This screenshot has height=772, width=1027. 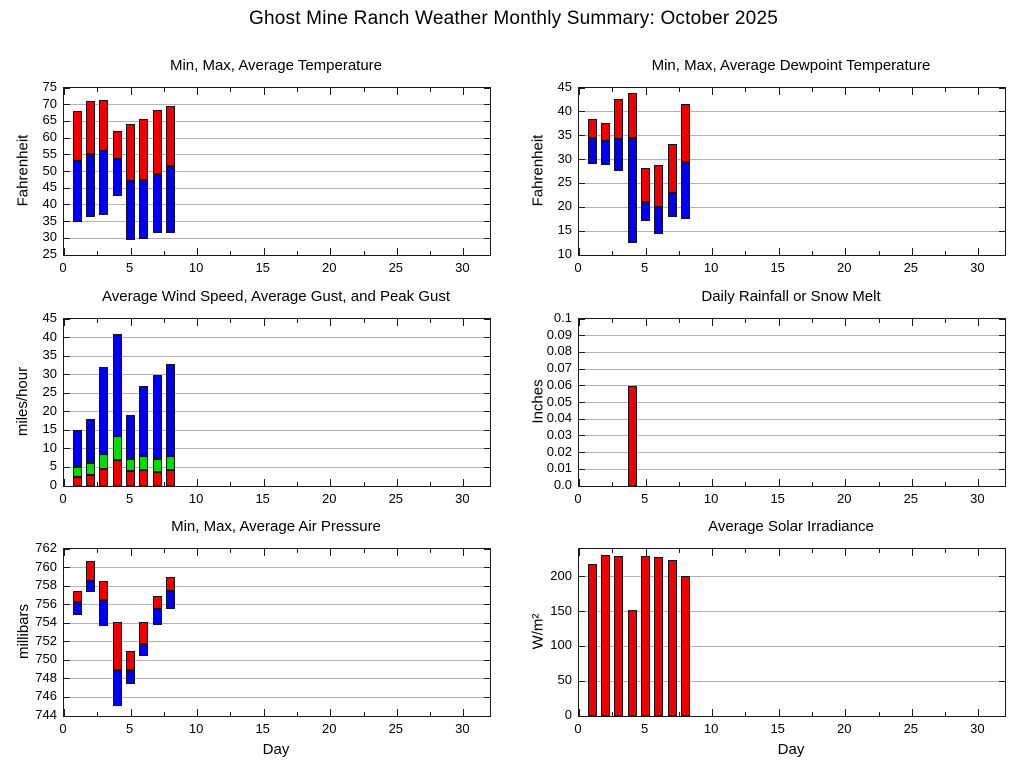 What do you see at coordinates (46, 585) in the screenshot?
I see `y-tick-label: 758` at bounding box center [46, 585].